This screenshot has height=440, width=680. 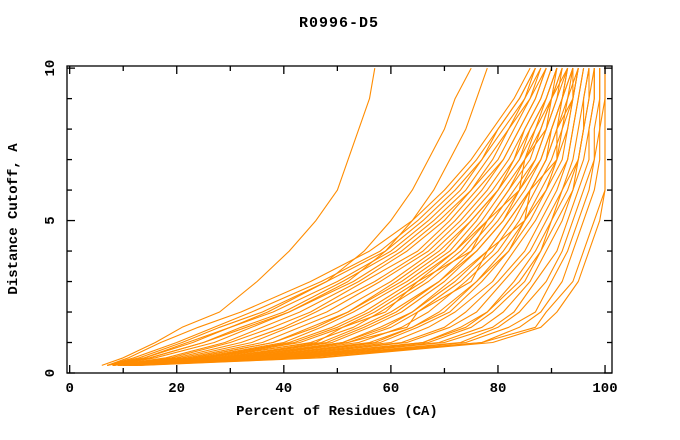 I want to click on x-tick-label: 60, so click(x=390, y=389).